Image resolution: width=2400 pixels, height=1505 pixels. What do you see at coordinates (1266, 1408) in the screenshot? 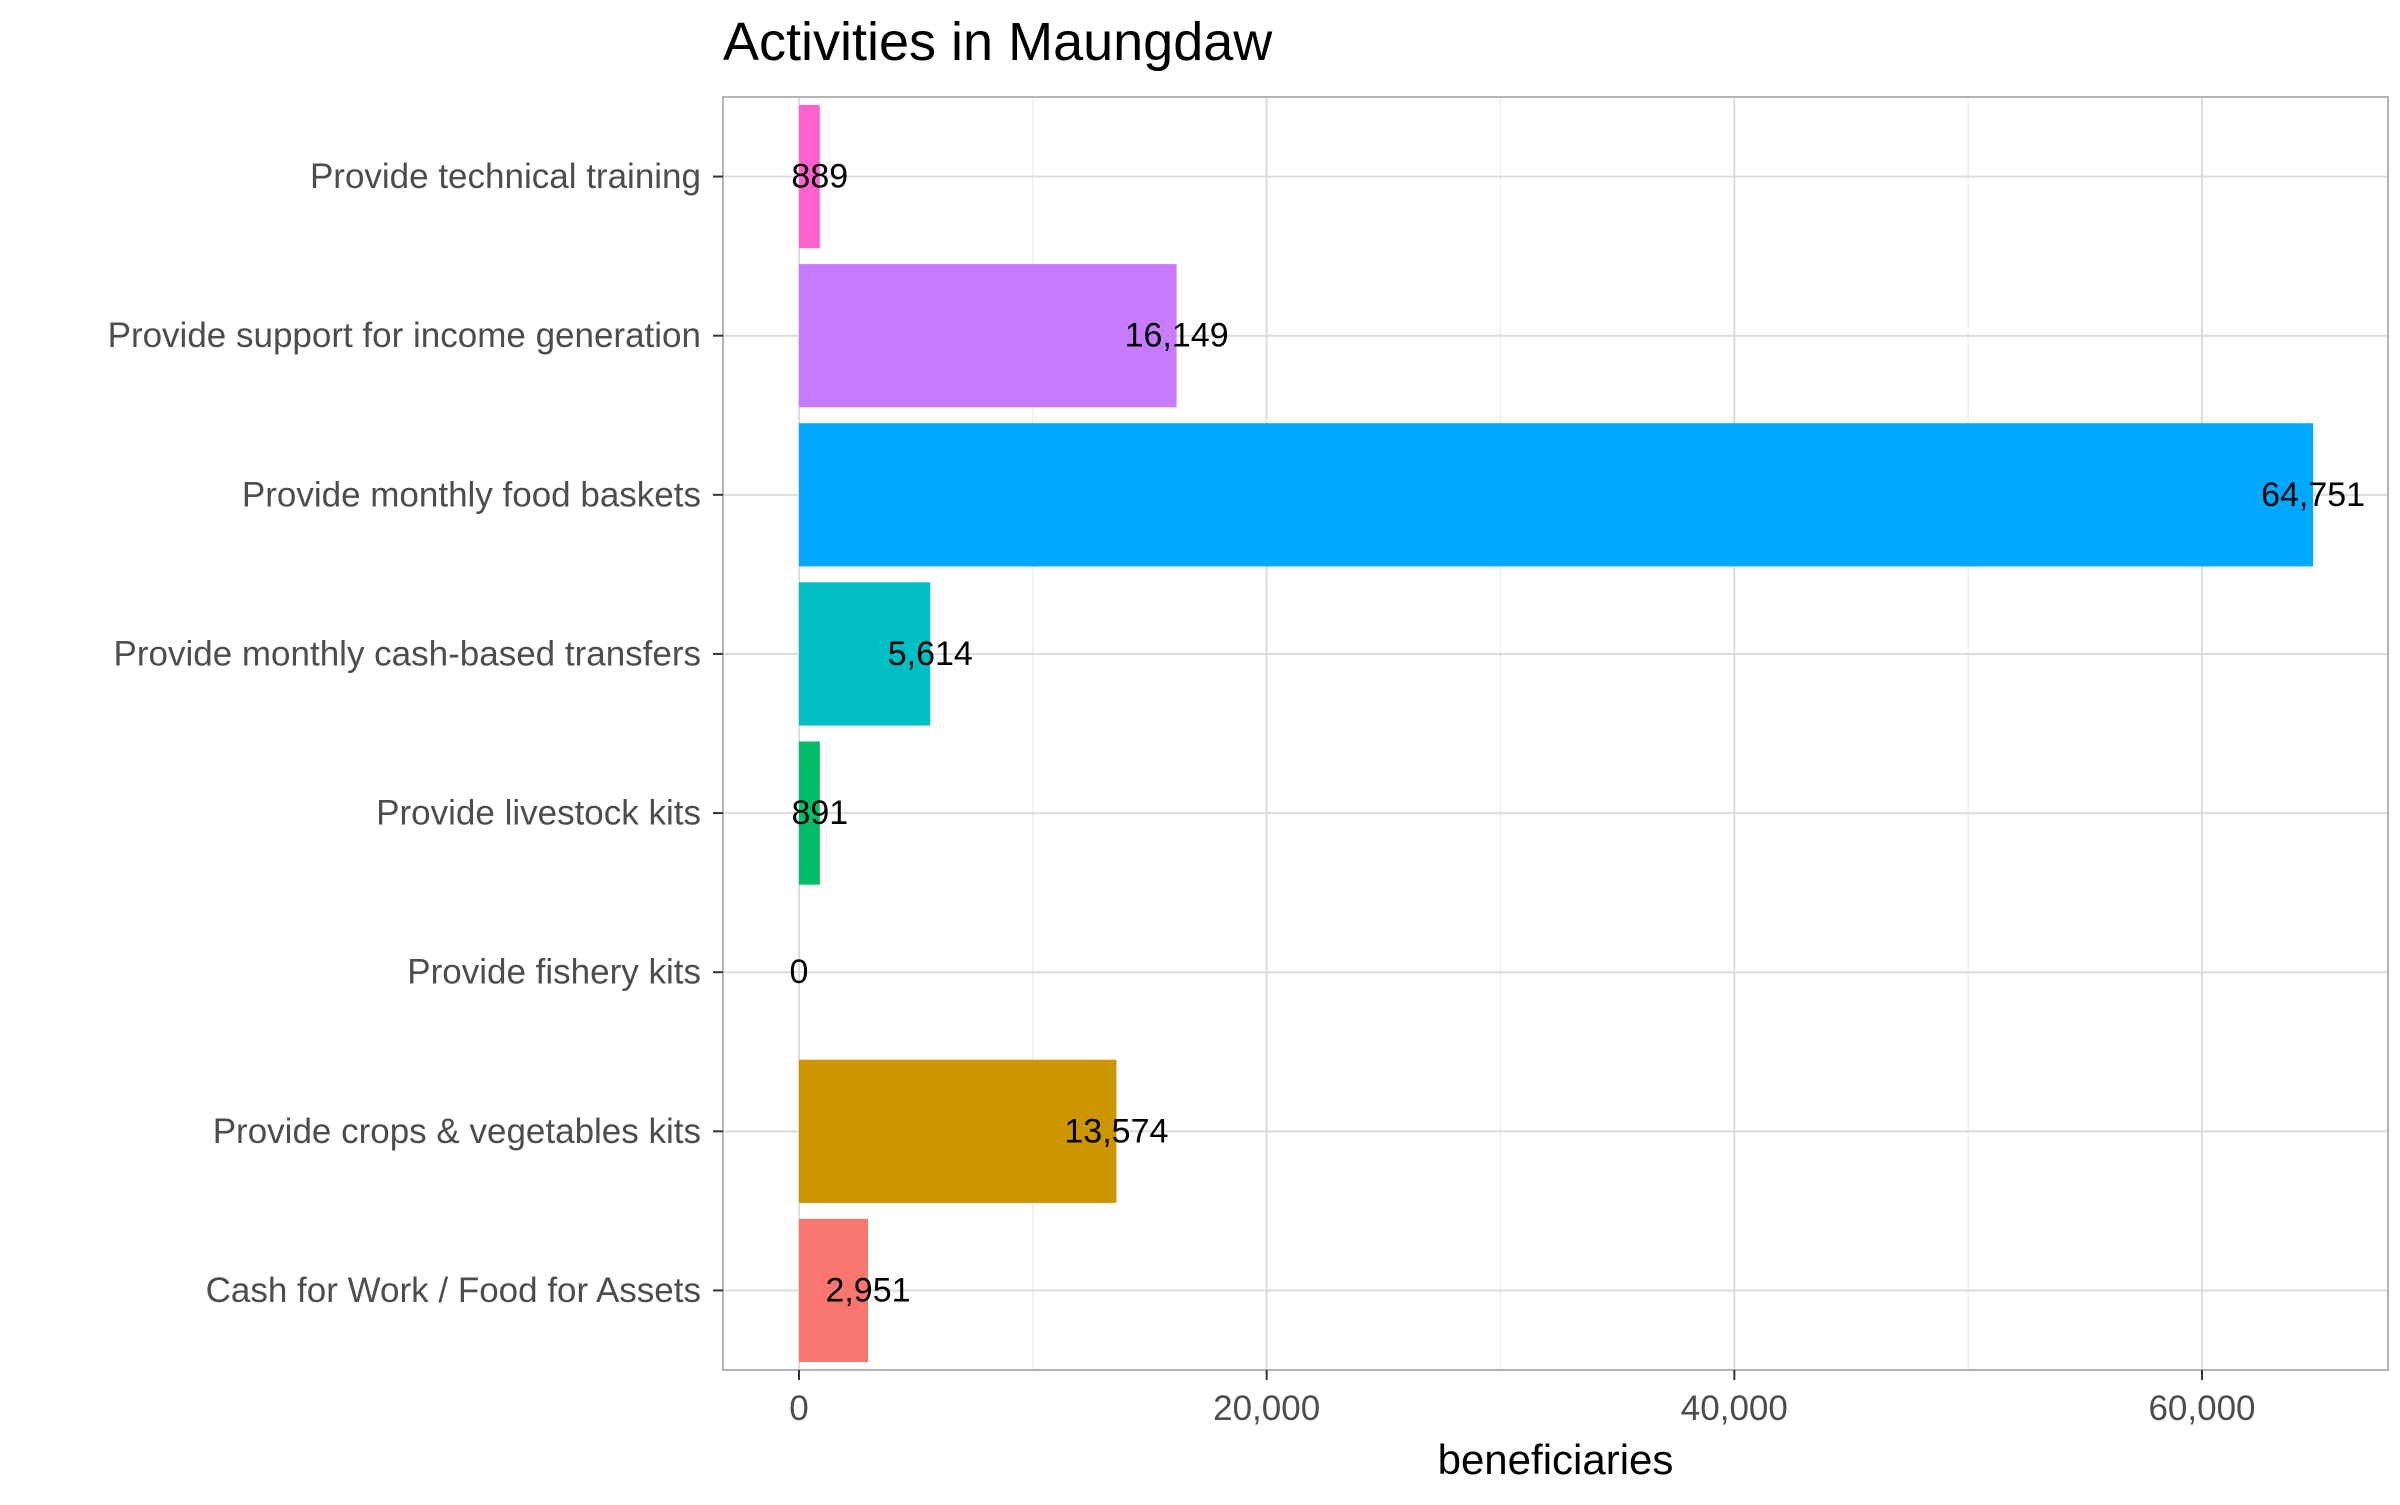
I see `x-tick-label: 20,000` at bounding box center [1266, 1408].